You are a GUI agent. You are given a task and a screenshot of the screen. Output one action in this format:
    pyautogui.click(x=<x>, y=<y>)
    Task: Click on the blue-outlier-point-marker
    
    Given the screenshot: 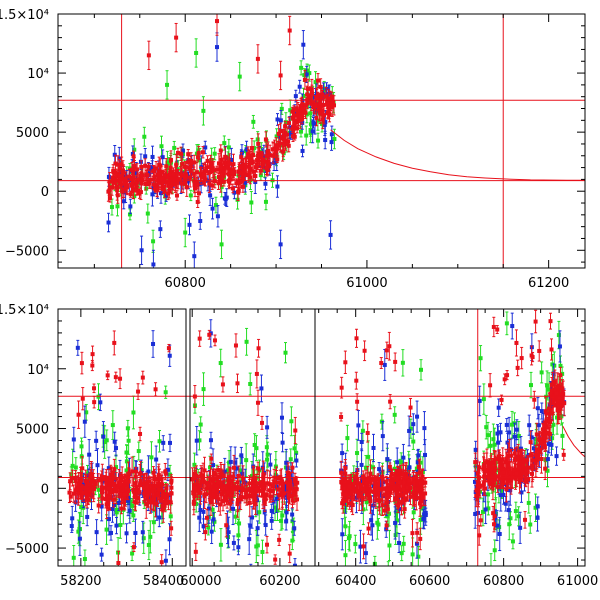 What is the action you would take?
    pyautogui.click(x=330, y=234)
    